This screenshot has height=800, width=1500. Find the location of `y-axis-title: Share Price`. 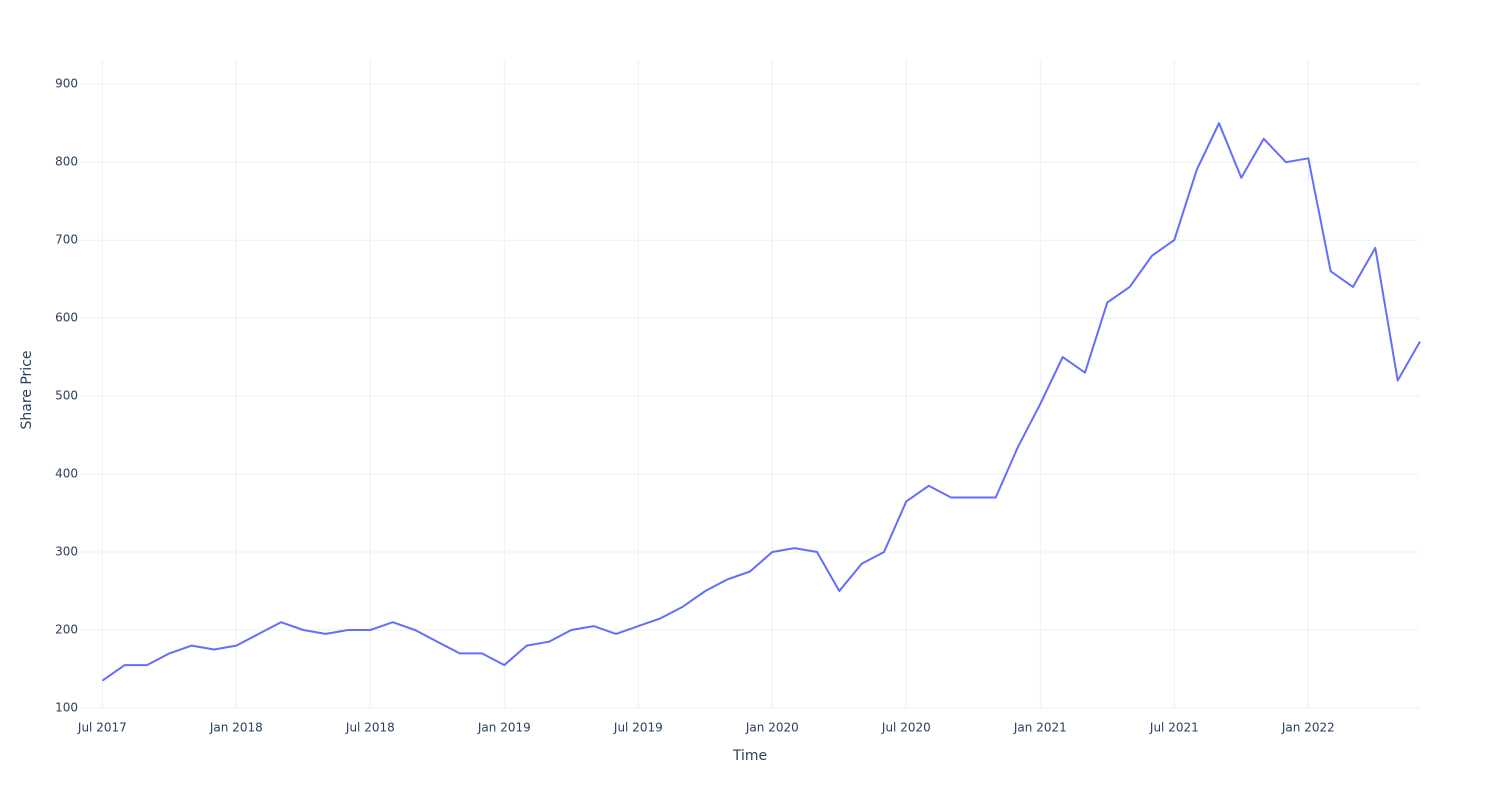

y-axis-title: Share Price is located at coordinates (27, 389).